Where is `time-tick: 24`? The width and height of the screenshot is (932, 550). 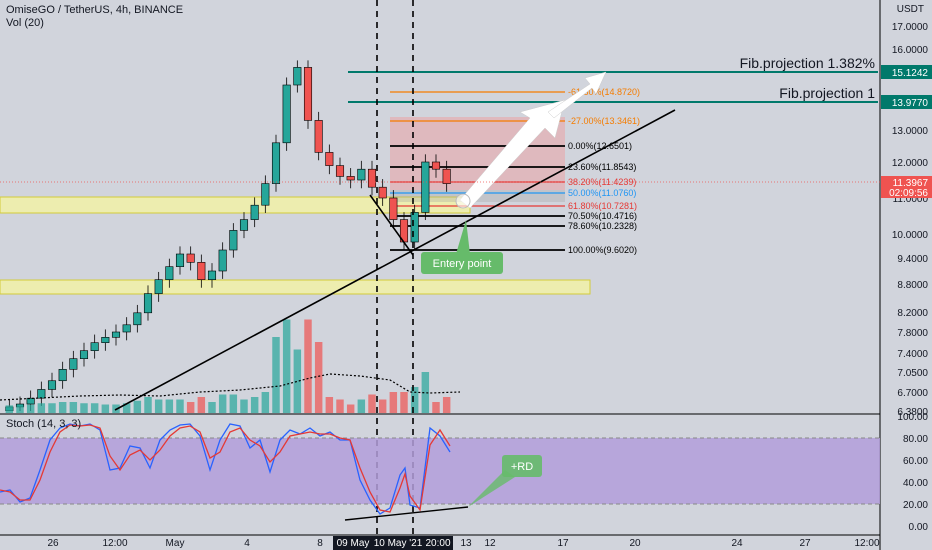 time-tick: 24 is located at coordinates (737, 543).